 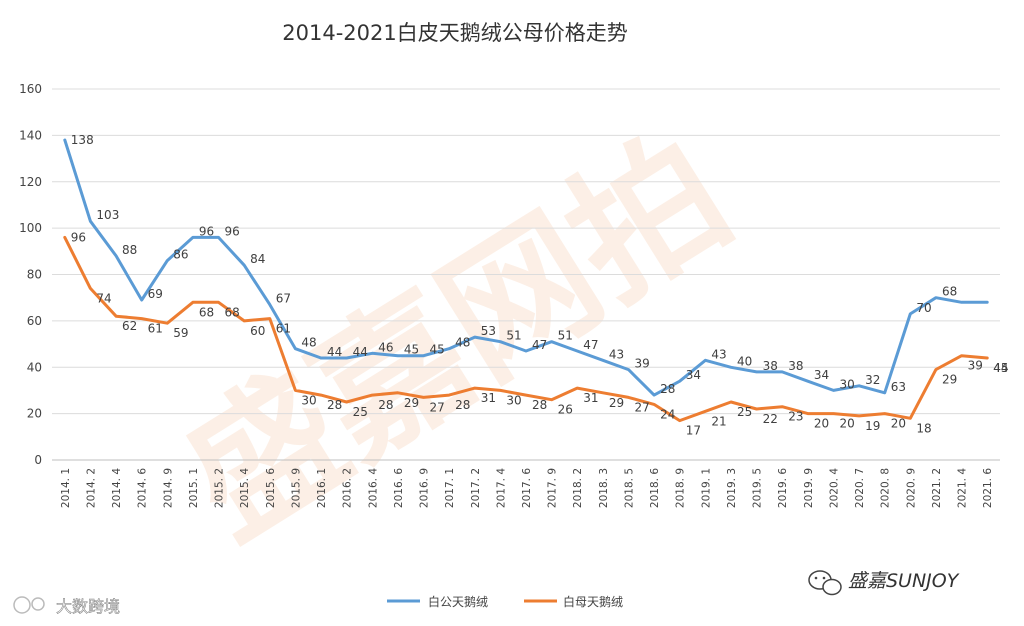 What do you see at coordinates (872, 380) in the screenshot?
I see `data-label-white-male: 32` at bounding box center [872, 380].